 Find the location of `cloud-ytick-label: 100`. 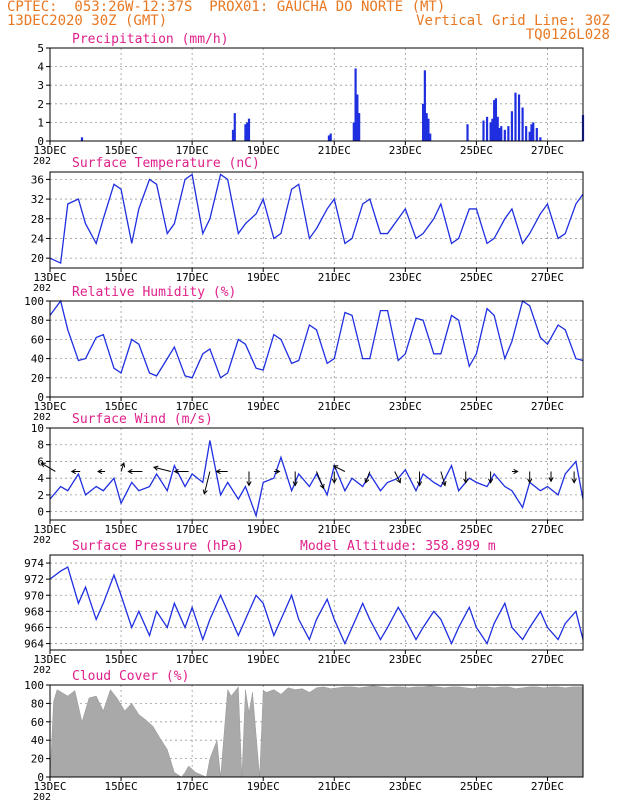

cloud-ytick-label: 100 is located at coordinates (34, 685).